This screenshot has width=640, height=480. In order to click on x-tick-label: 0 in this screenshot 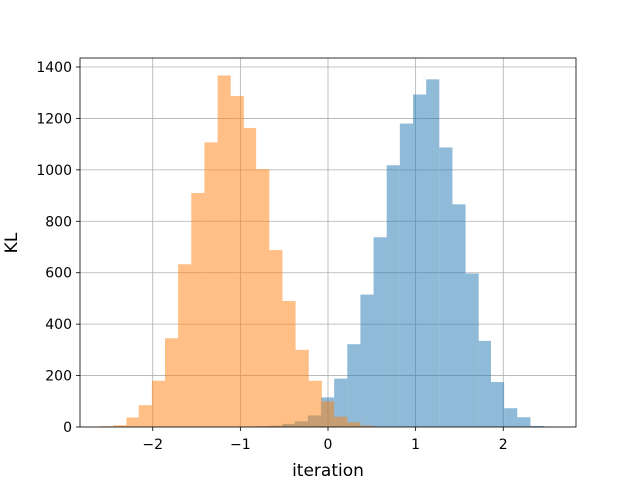, I will do `click(328, 445)`.